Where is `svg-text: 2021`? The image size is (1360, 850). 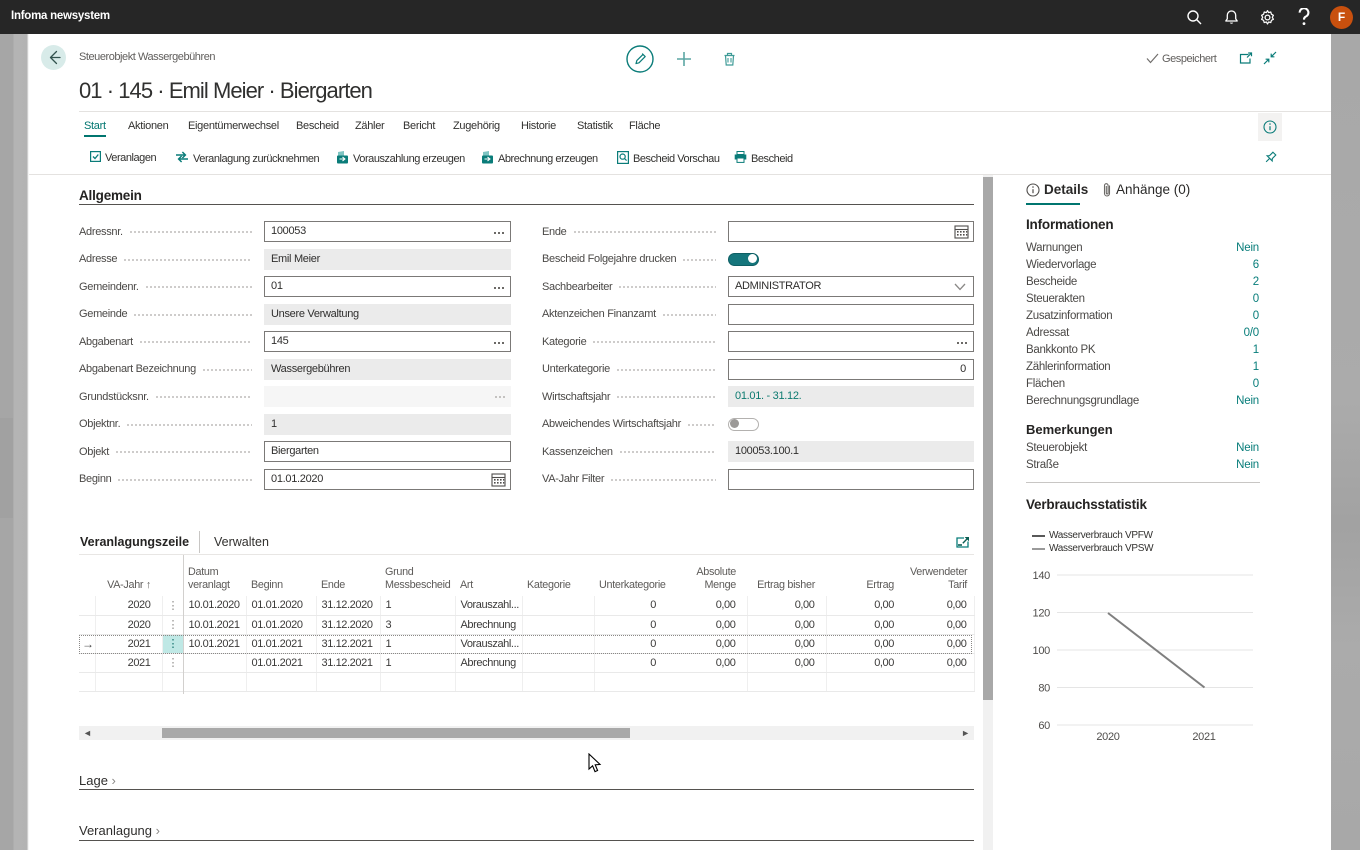 svg-text: 2021 is located at coordinates (1203, 737).